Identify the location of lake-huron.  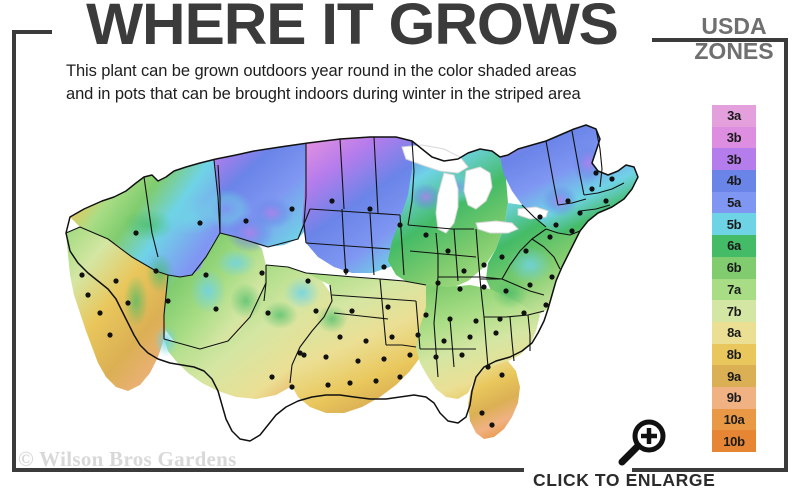
(478, 188).